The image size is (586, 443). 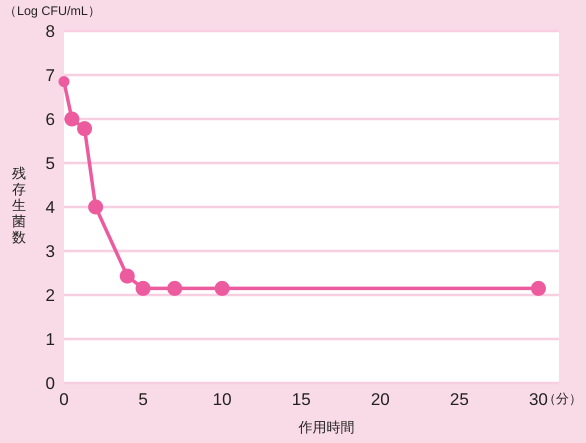 I want to click on y-tick-label: 3, so click(x=50, y=251).